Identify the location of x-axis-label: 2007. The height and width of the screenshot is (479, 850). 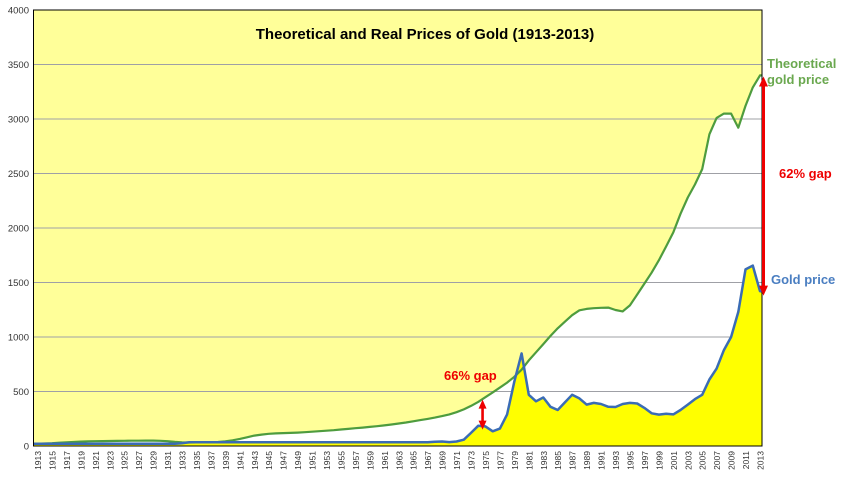
(717, 460).